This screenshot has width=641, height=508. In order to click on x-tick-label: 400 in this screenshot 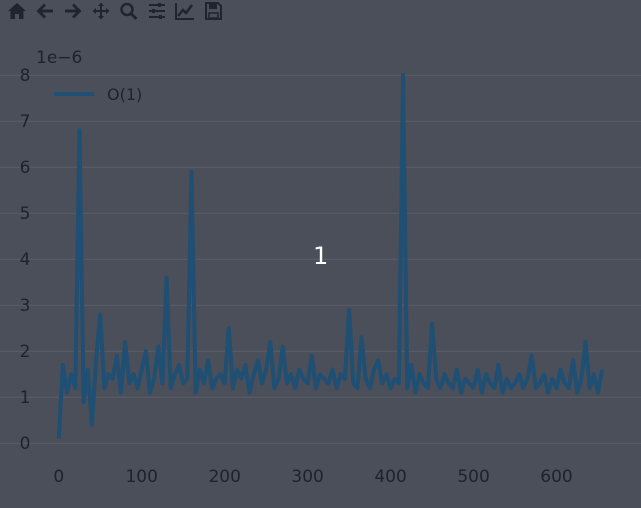, I will do `click(390, 477)`.